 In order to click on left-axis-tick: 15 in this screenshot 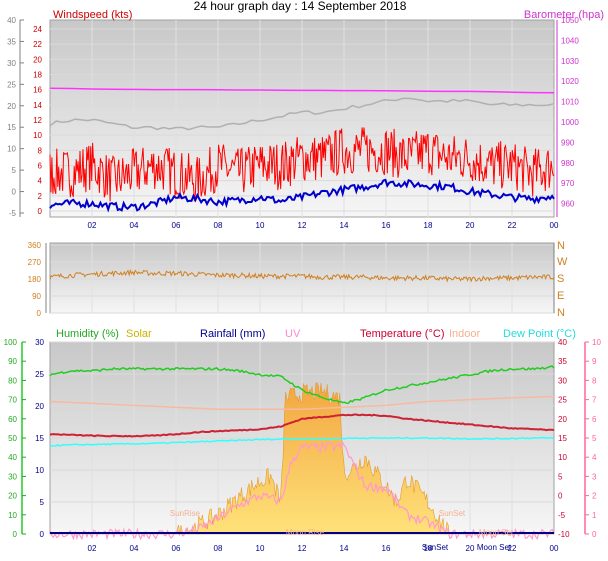, I will do `click(11, 127)`.